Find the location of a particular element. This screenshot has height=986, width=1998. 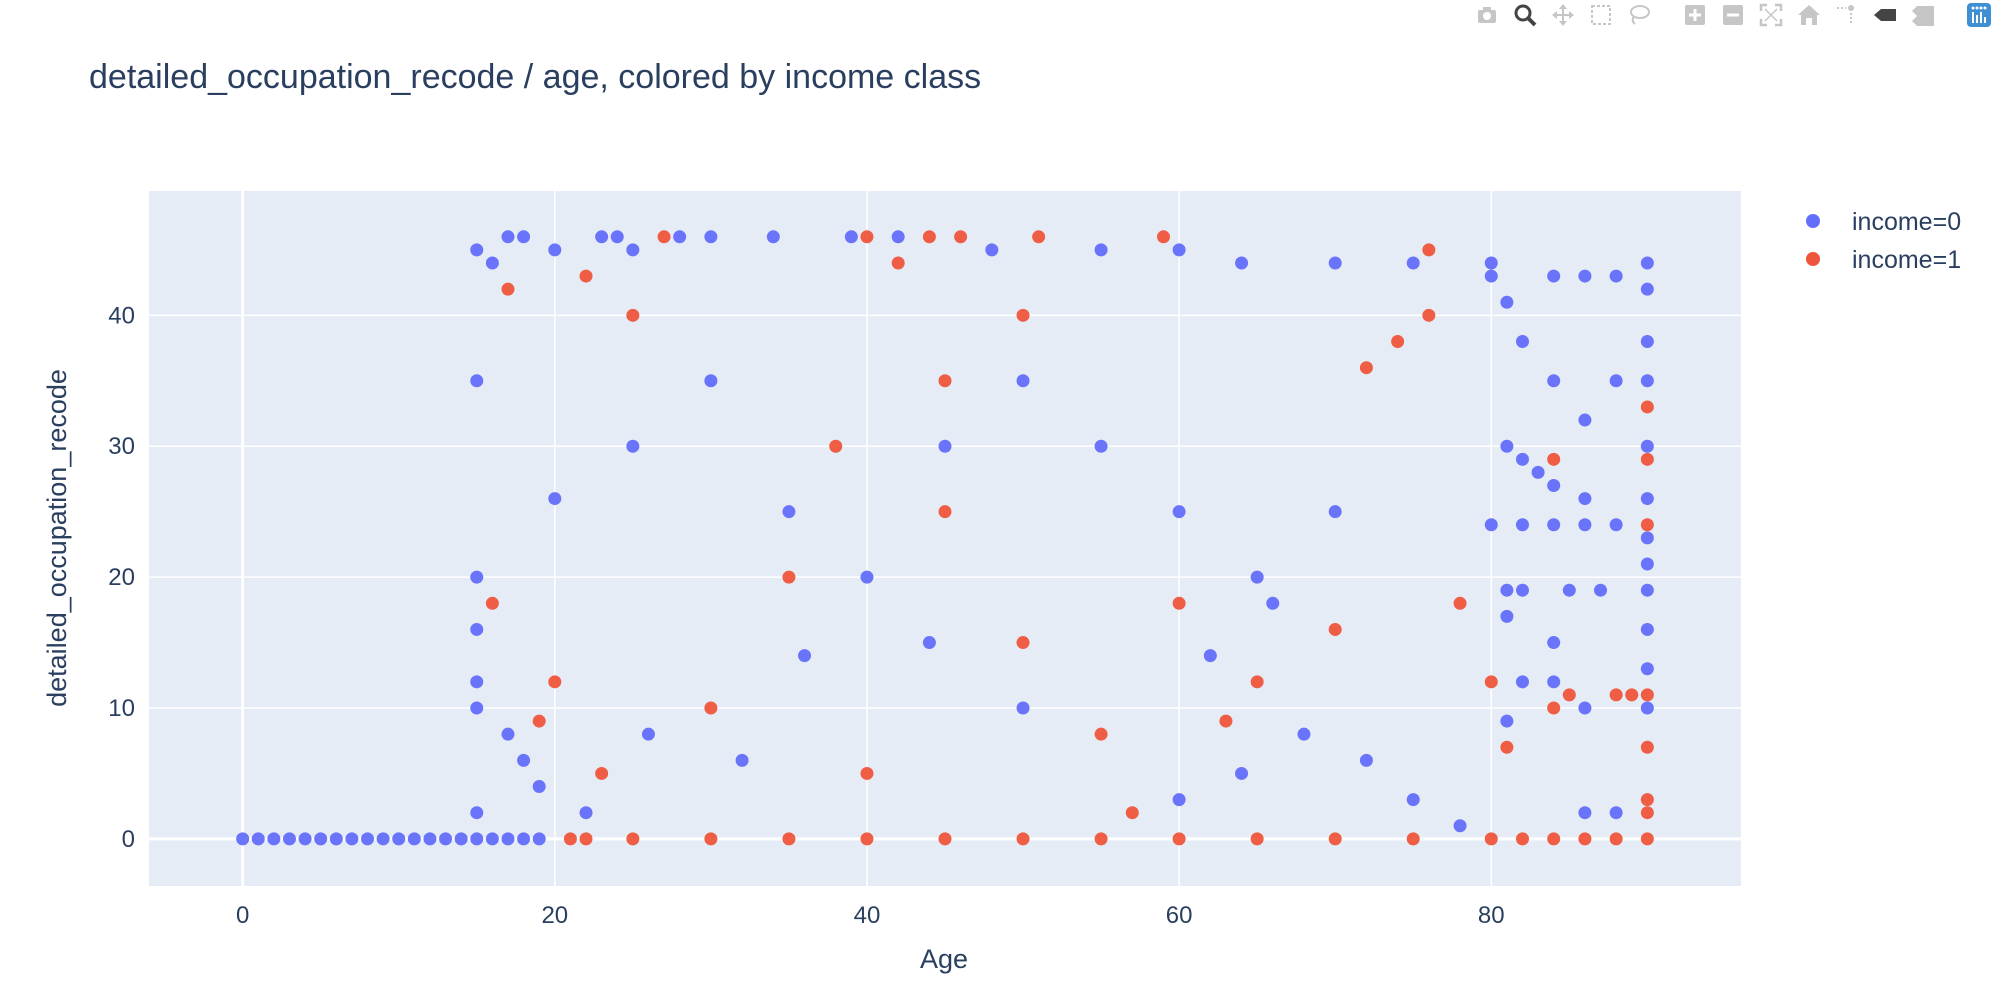

legend-label: income=1 is located at coordinates (1906, 260).